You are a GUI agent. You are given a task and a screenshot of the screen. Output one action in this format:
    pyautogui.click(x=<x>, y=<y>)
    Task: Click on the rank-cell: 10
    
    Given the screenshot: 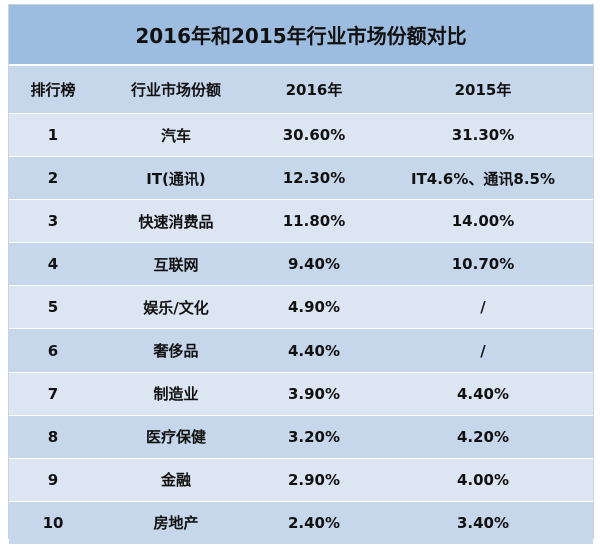 What is the action you would take?
    pyautogui.click(x=53, y=523)
    